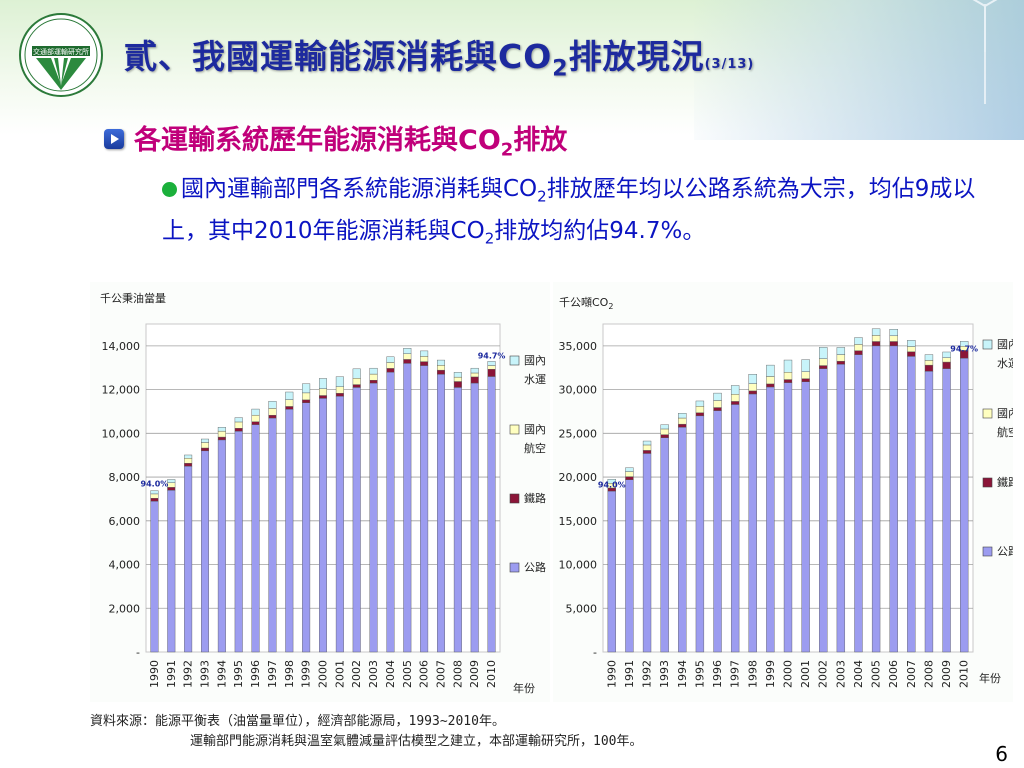  I want to click on x-tick-label: 2008, so click(457, 674).